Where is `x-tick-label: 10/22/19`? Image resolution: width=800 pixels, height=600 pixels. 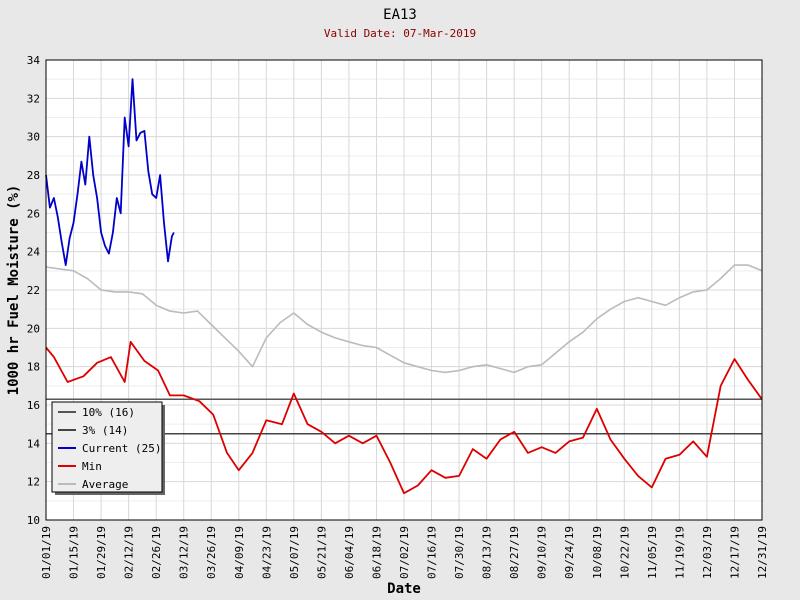 x-tick-label: 10/22/19 is located at coordinates (624, 552).